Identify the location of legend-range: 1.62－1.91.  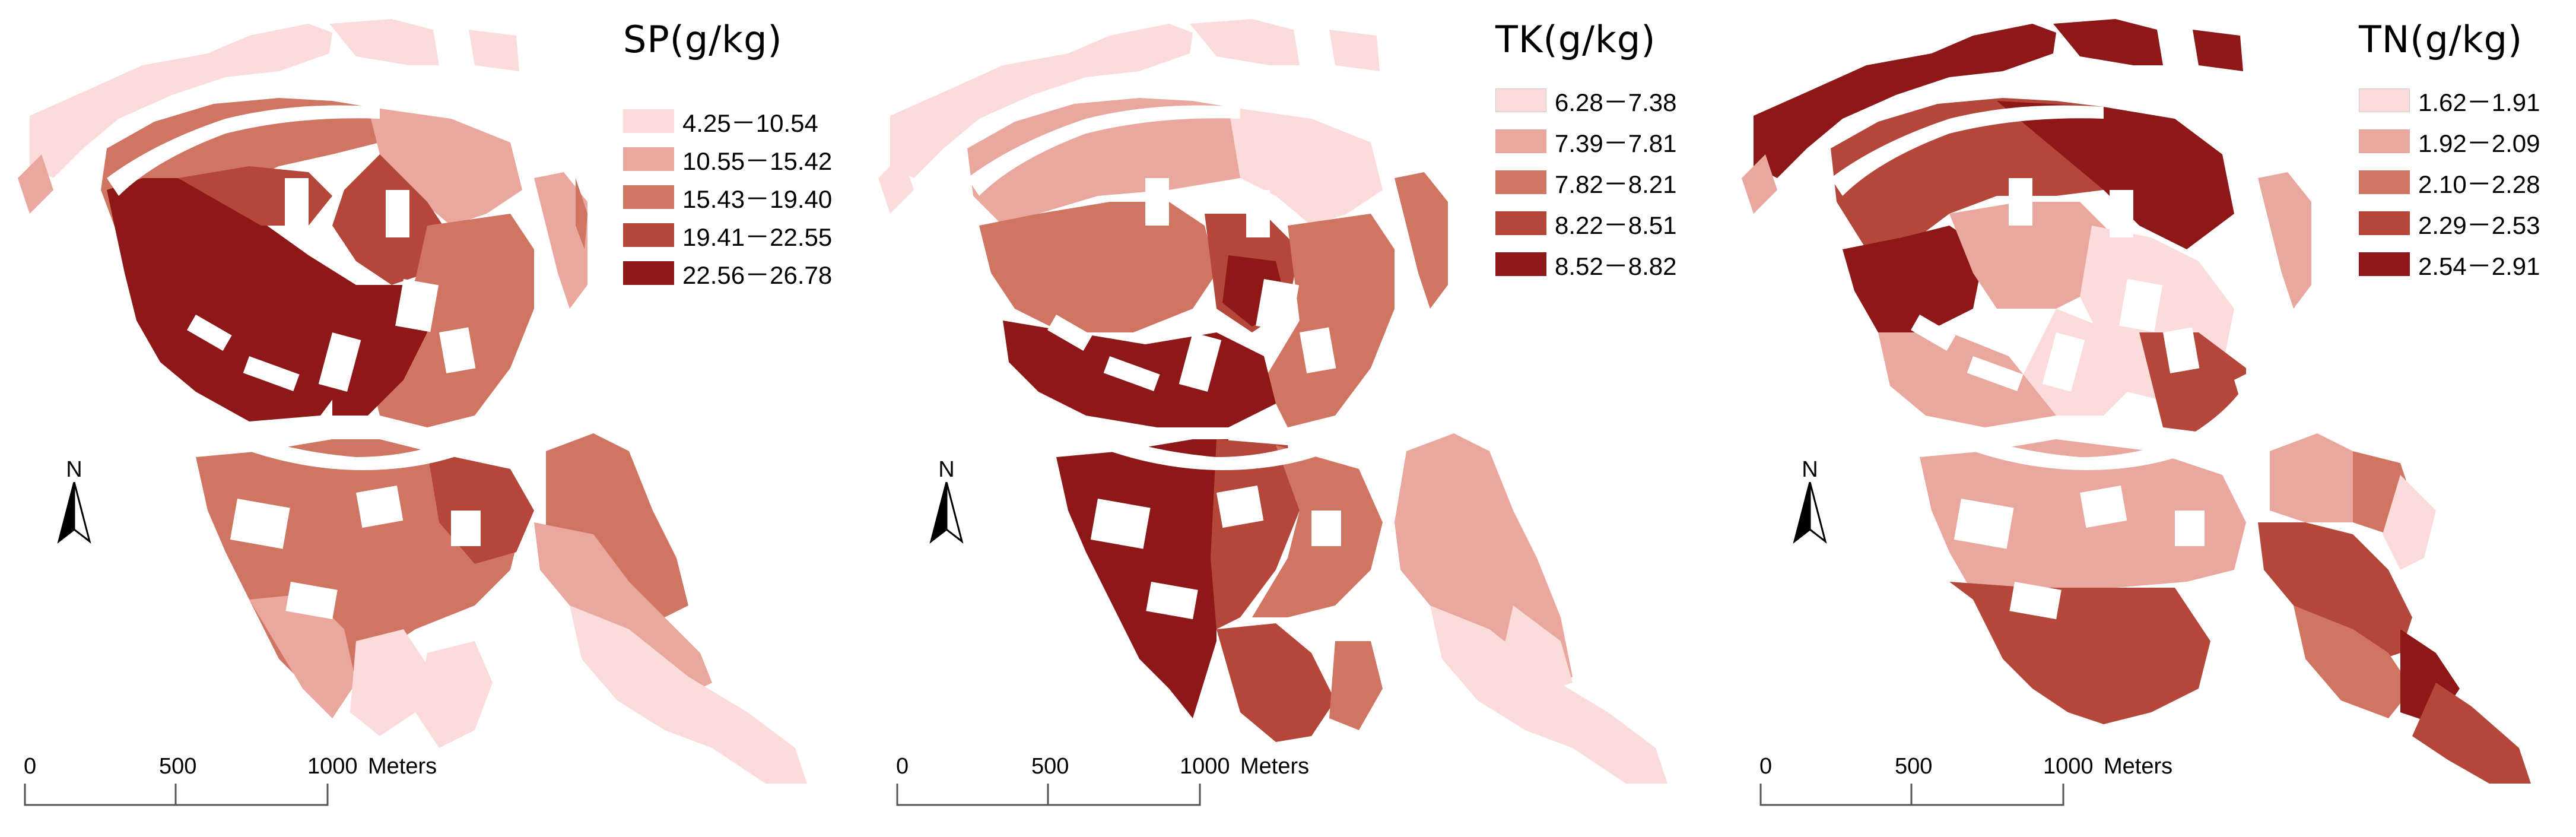
(2479, 102).